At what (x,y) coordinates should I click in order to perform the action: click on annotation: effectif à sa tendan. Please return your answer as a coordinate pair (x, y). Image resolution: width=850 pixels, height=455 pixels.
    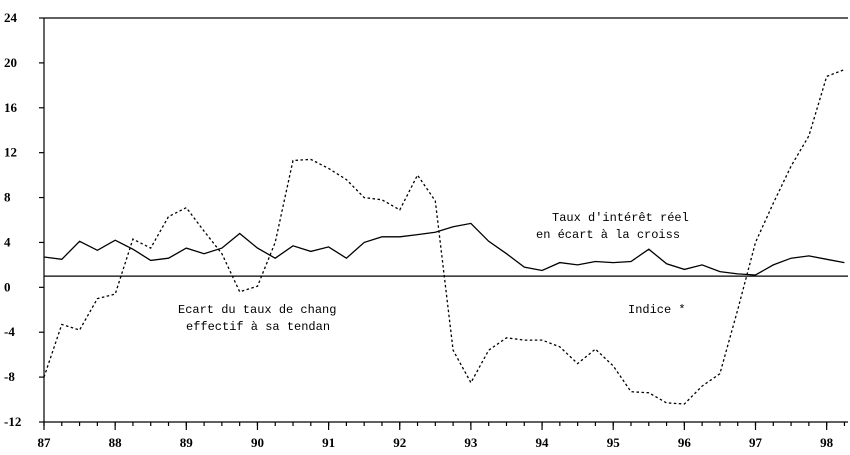
    Looking at the image, I should click on (258, 327).